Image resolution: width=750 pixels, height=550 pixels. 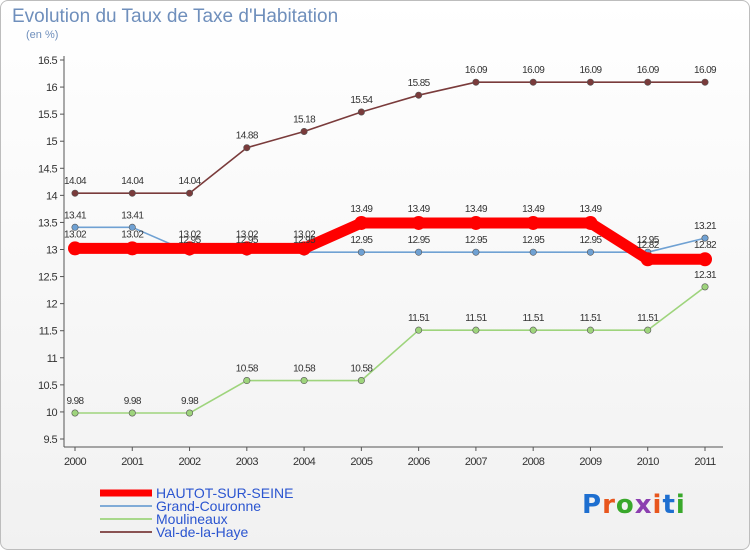 I want to click on data-label: 15.54, so click(x=361, y=100).